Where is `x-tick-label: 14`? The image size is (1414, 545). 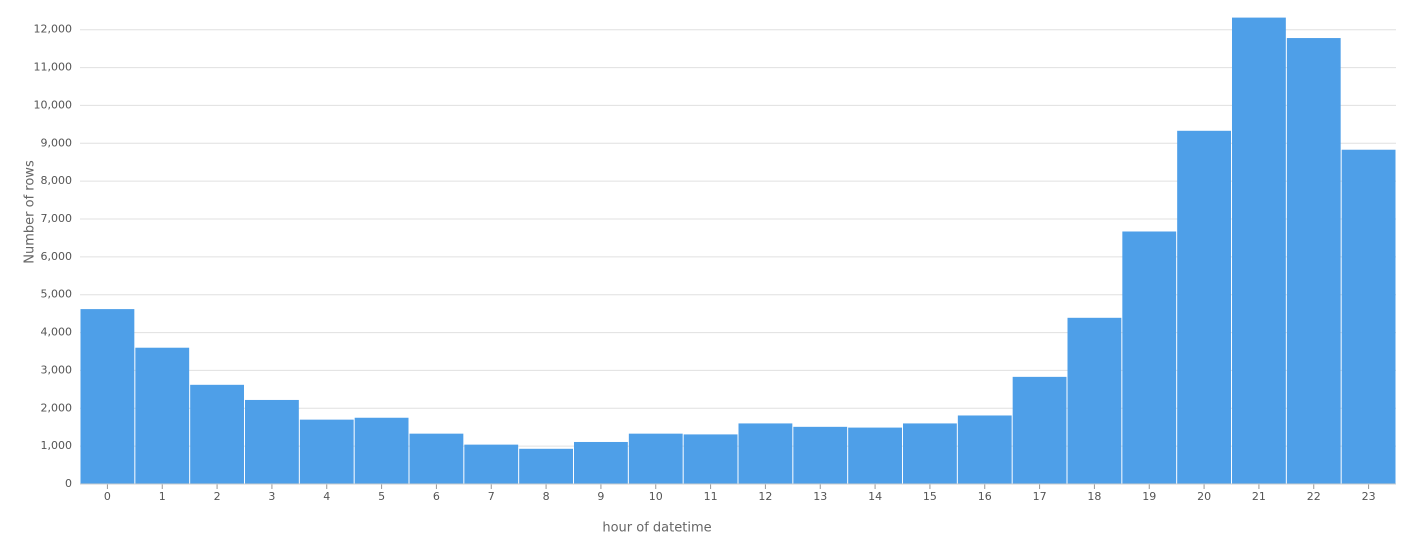
x-tick-label: 14 is located at coordinates (875, 496).